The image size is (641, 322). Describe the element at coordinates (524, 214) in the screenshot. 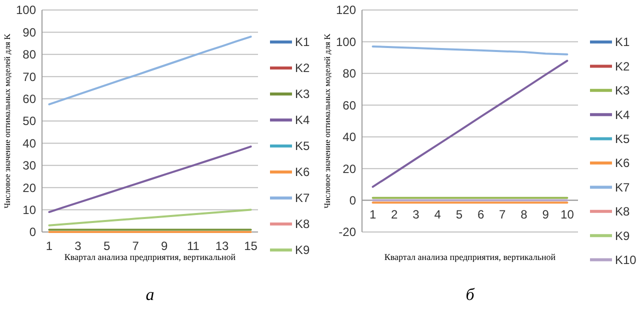

I see `x-tick-label: 8` at that location.